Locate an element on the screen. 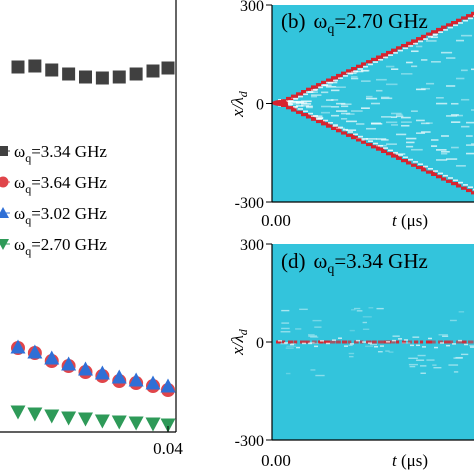 The image size is (474, 474). legend-label-rest: =3.64 GHz is located at coordinates (69, 182).